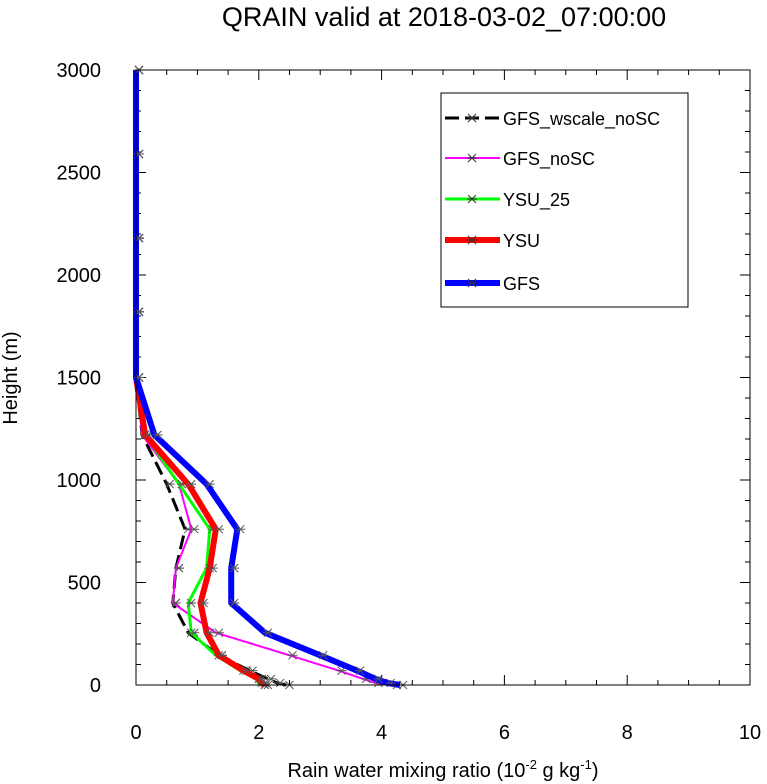 This screenshot has height=784, width=767. What do you see at coordinates (549, 159) in the screenshot?
I see `legend-label: GFS_noSC` at bounding box center [549, 159].